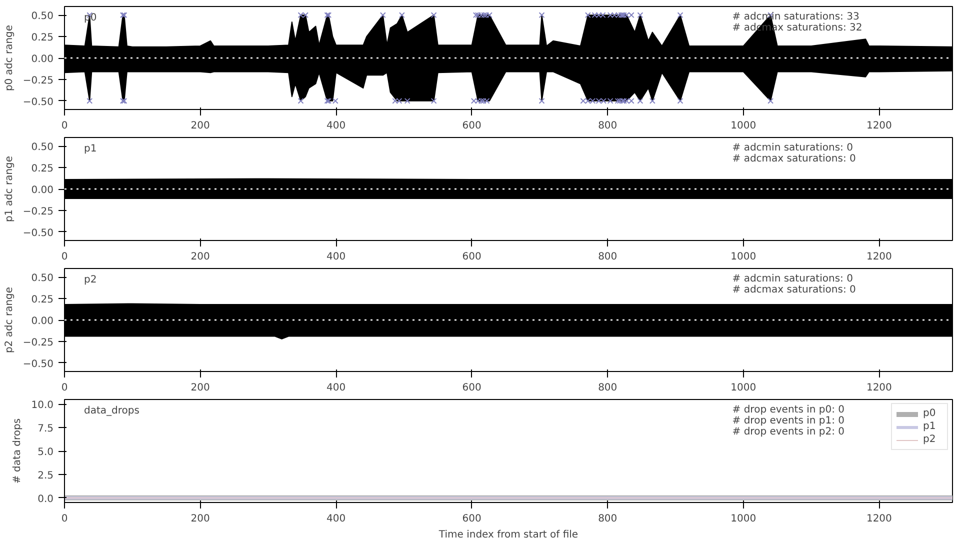 This screenshot has width=958, height=544. Describe the element at coordinates (788, 432) in the screenshot. I see `annotation: # drop events in p2: 0` at that location.